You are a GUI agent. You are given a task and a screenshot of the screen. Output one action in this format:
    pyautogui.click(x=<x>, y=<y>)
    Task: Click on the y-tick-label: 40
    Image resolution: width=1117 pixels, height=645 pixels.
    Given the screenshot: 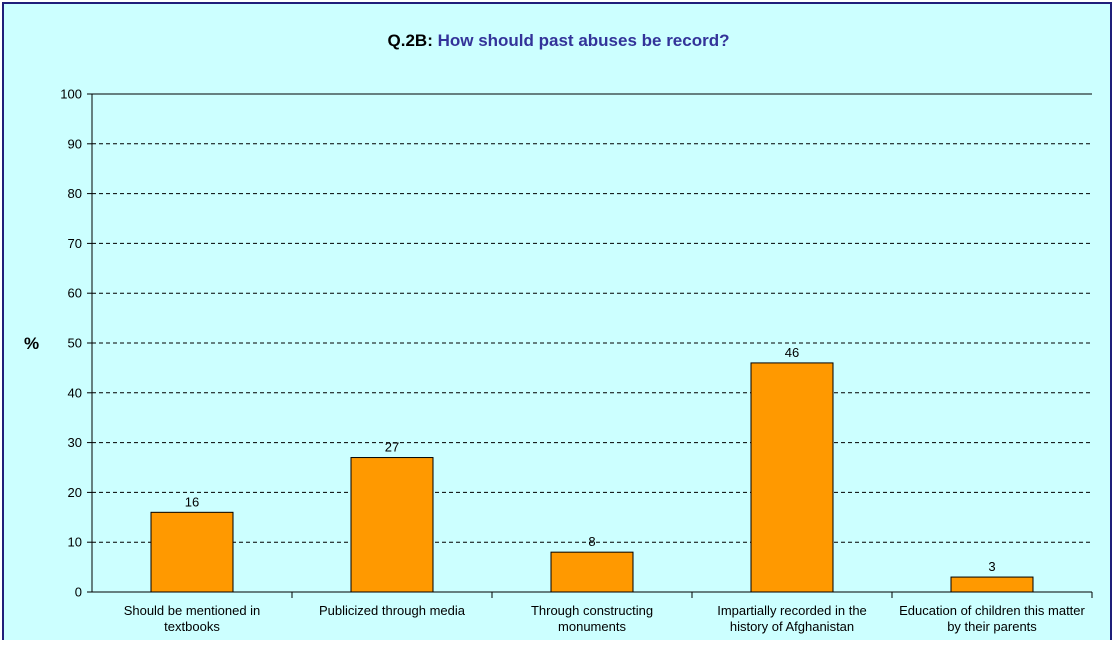 What is the action you would take?
    pyautogui.click(x=75, y=392)
    